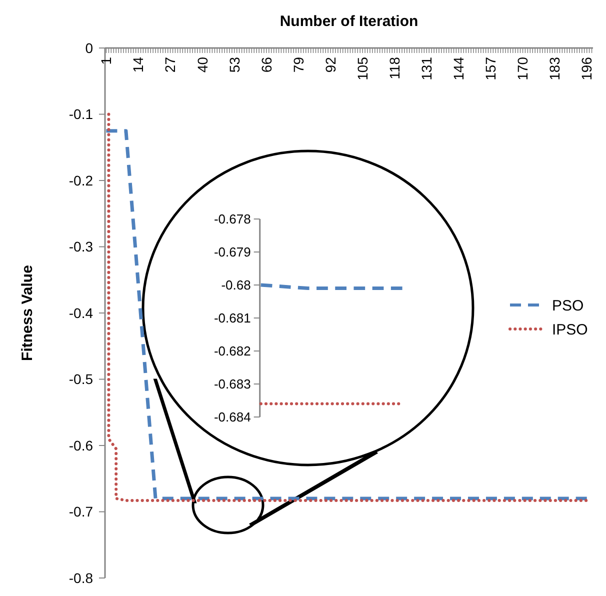 Image resolution: width=606 pixels, height=596 pixels. What do you see at coordinates (570, 329) in the screenshot?
I see `legend-label: IPSO` at bounding box center [570, 329].